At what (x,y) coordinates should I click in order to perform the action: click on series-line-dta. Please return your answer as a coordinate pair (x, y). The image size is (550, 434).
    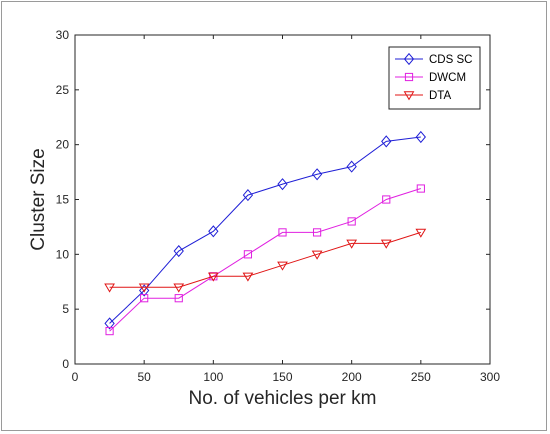
    Looking at the image, I should click on (265, 259).